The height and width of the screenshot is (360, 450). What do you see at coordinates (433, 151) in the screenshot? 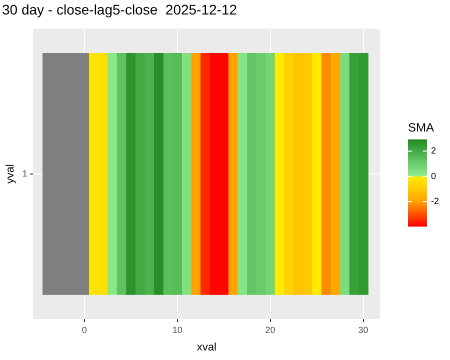
I see `color-bar-label: 2` at bounding box center [433, 151].